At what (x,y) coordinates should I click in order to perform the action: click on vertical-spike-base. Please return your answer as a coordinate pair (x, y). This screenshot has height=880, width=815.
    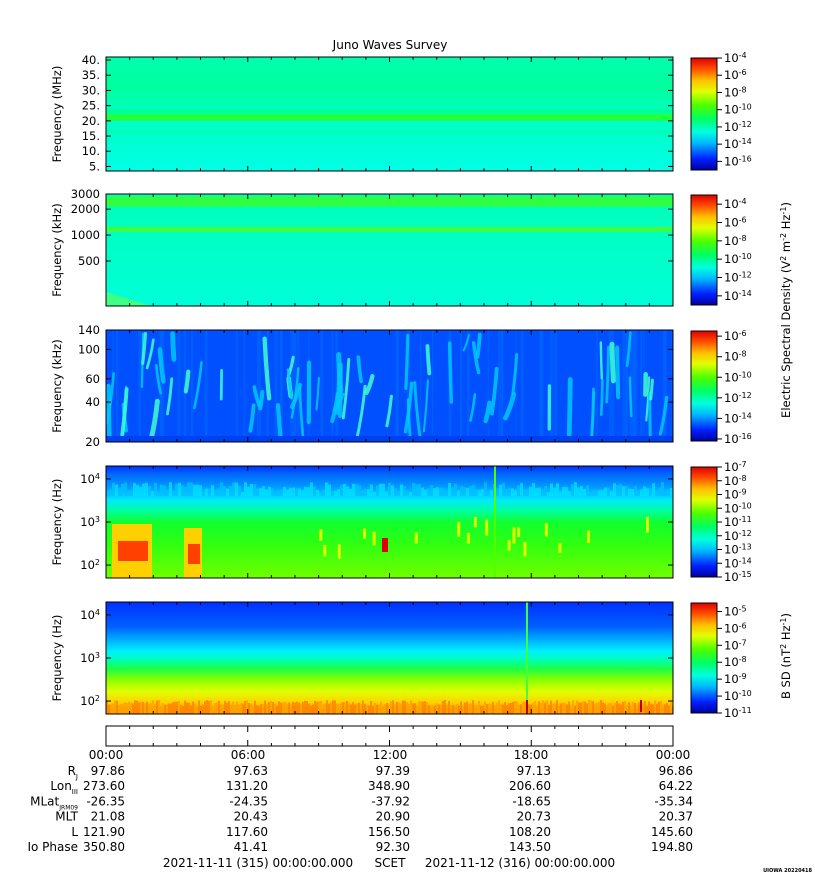
    Looking at the image, I should click on (527, 707).